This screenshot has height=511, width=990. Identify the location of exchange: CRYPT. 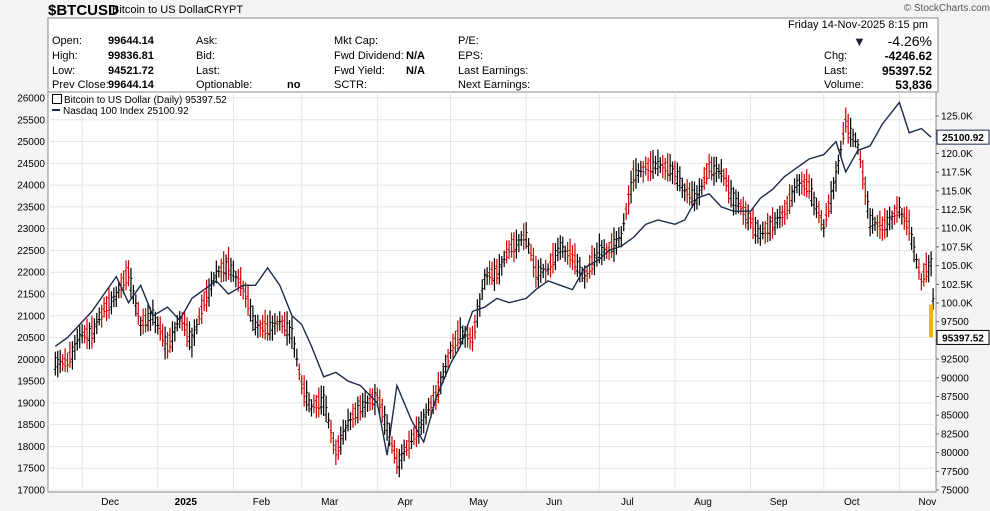
(225, 10).